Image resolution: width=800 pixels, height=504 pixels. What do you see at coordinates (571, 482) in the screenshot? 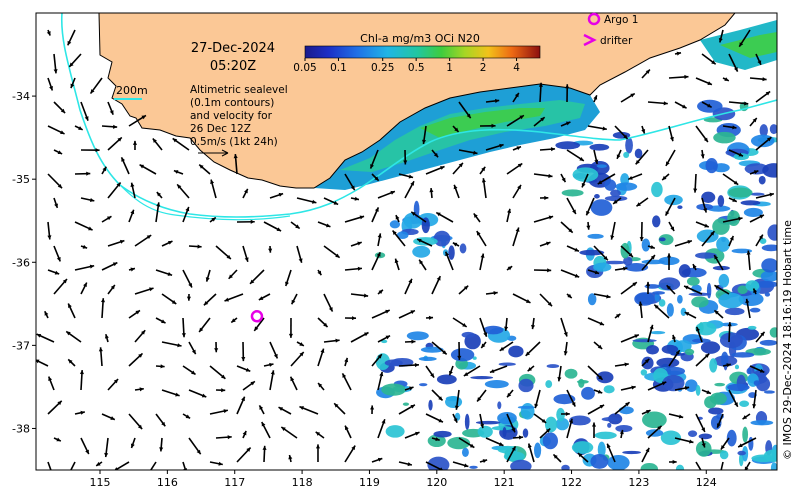
I see `lon-tick-label: 122` at bounding box center [571, 482].